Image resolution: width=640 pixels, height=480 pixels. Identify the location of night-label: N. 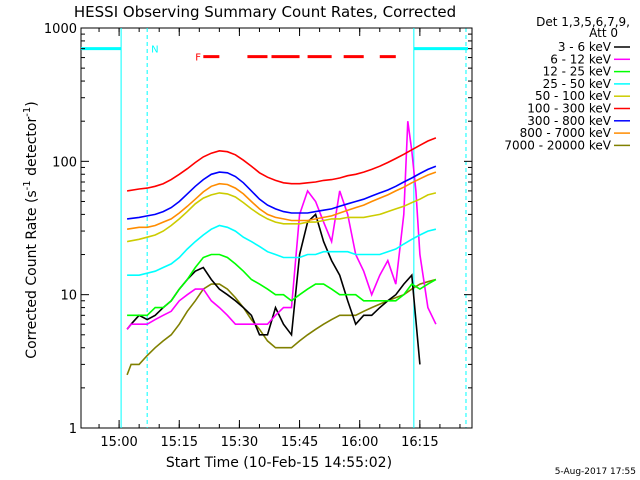
(154, 50).